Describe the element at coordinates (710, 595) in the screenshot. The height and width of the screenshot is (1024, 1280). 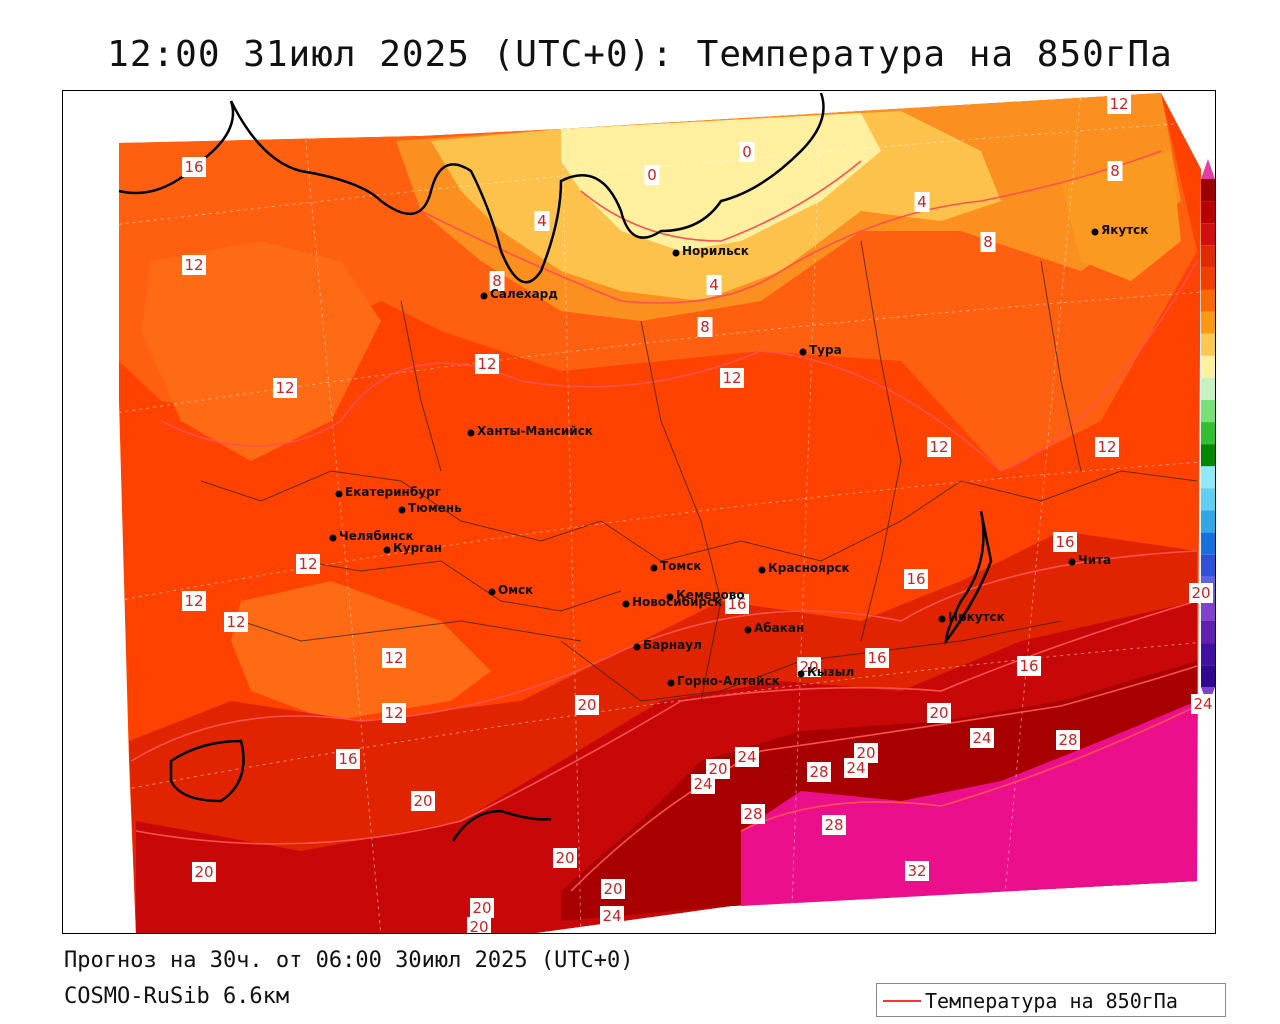
I see `city-label: Кемерово` at that location.